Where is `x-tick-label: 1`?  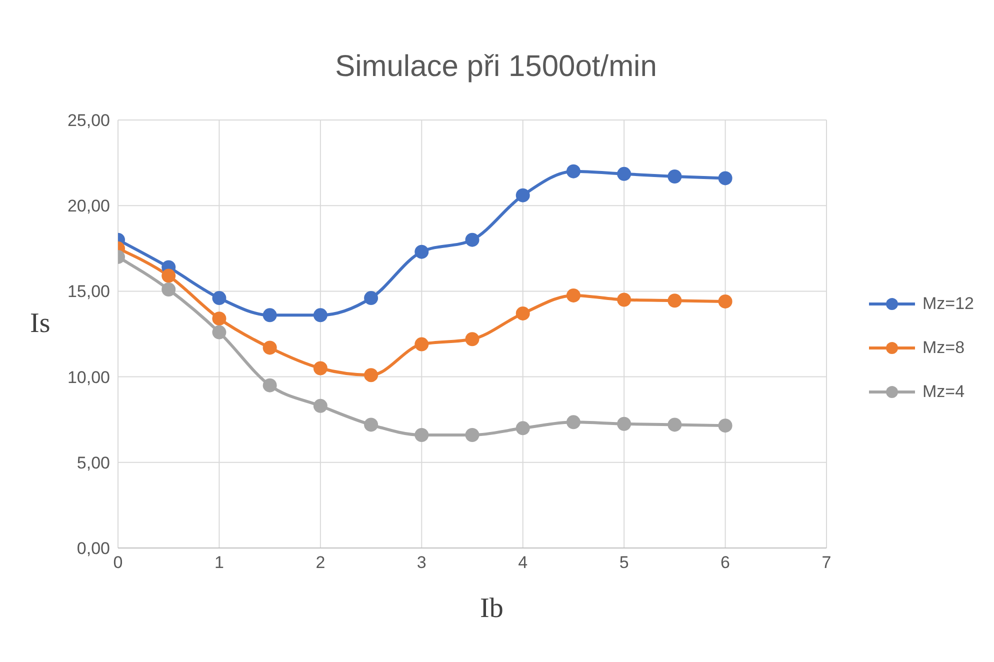
x-tick-label: 1 is located at coordinates (219, 562).